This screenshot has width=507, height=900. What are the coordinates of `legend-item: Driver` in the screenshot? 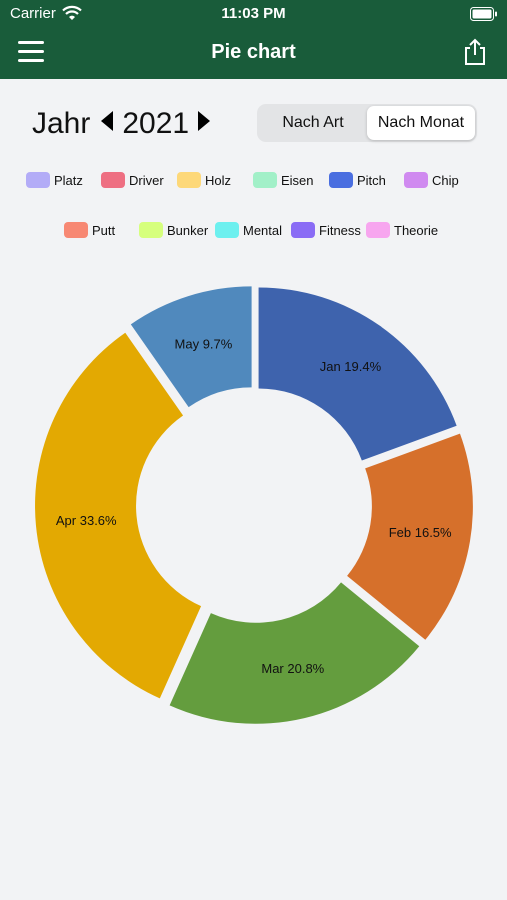 It's located at (132, 180).